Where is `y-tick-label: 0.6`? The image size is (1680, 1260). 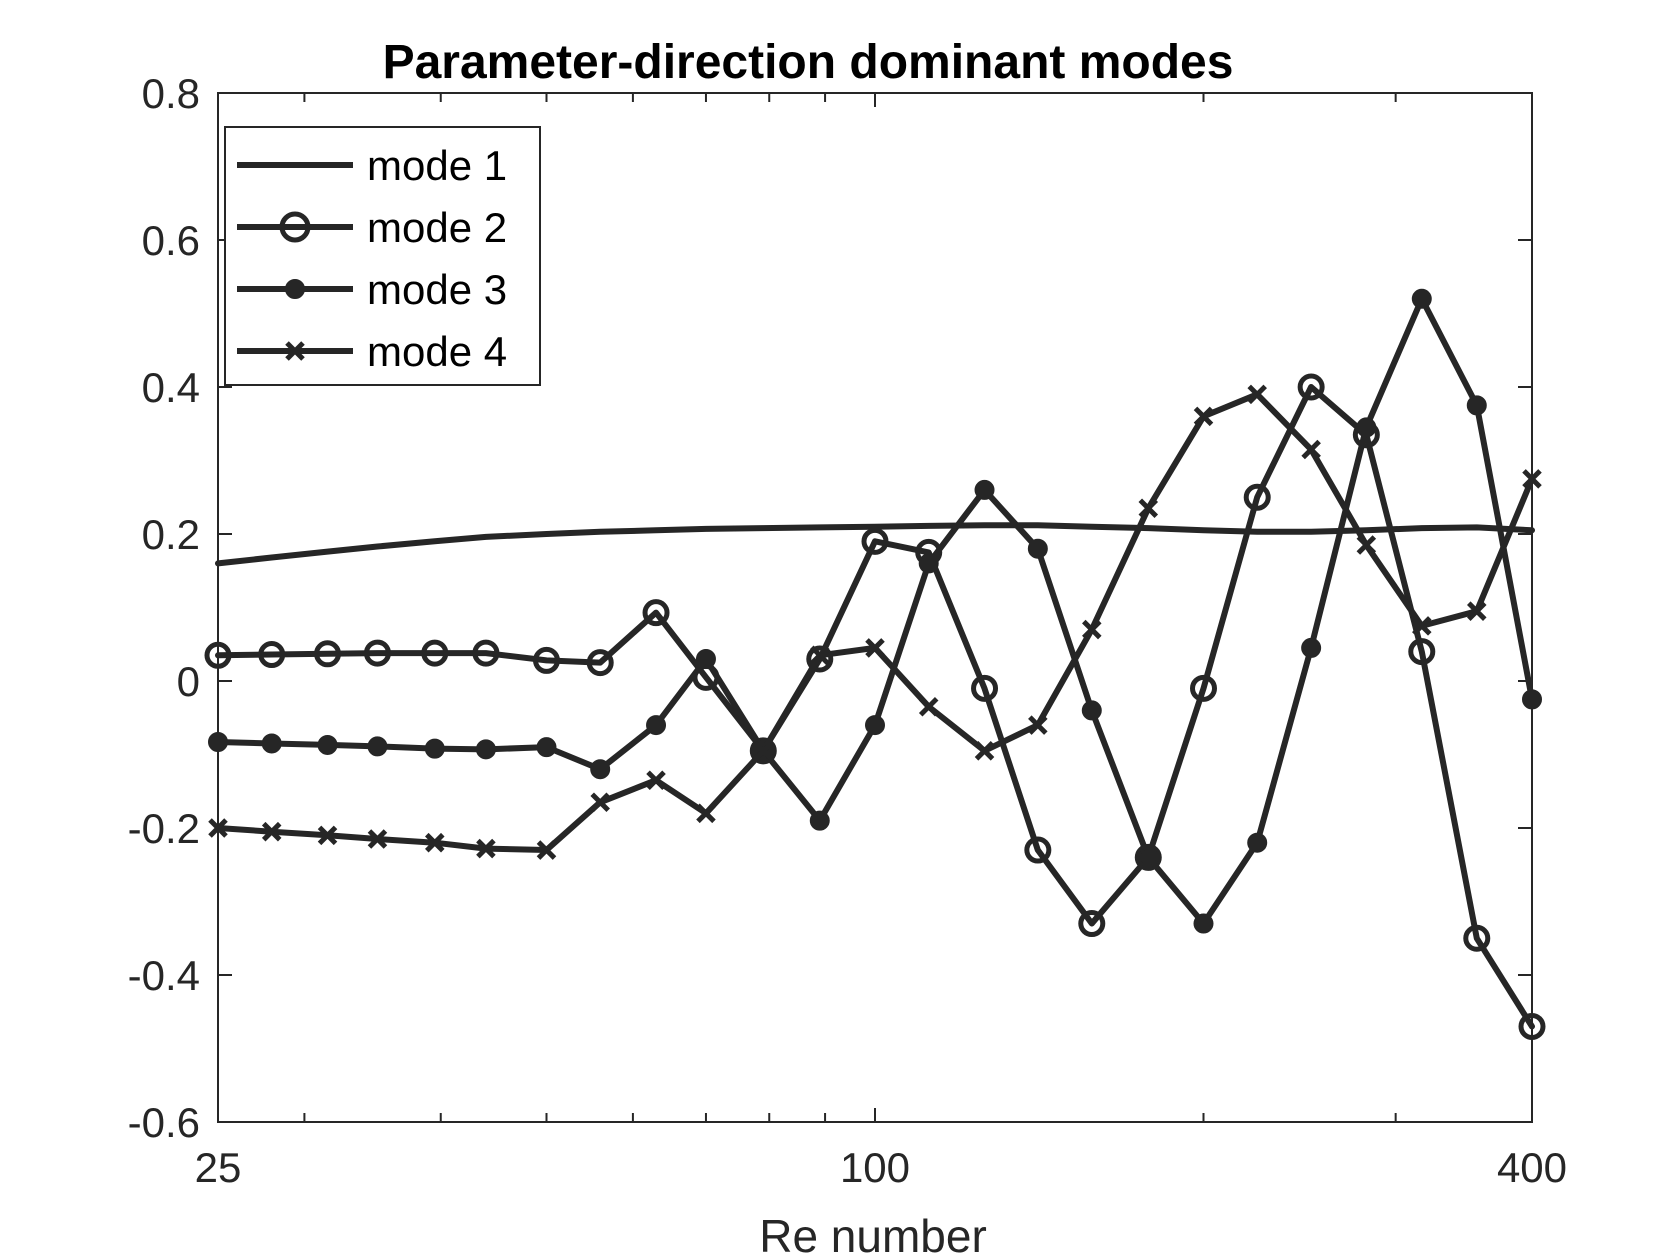 y-tick-label: 0.6 is located at coordinates (171, 240).